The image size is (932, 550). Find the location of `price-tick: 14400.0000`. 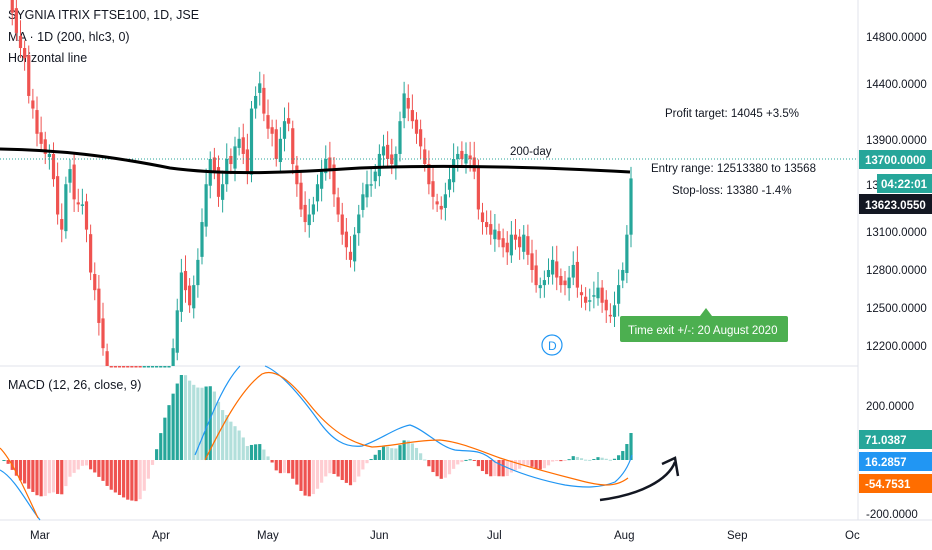

price-tick: 14400.0000 is located at coordinates (896, 85).